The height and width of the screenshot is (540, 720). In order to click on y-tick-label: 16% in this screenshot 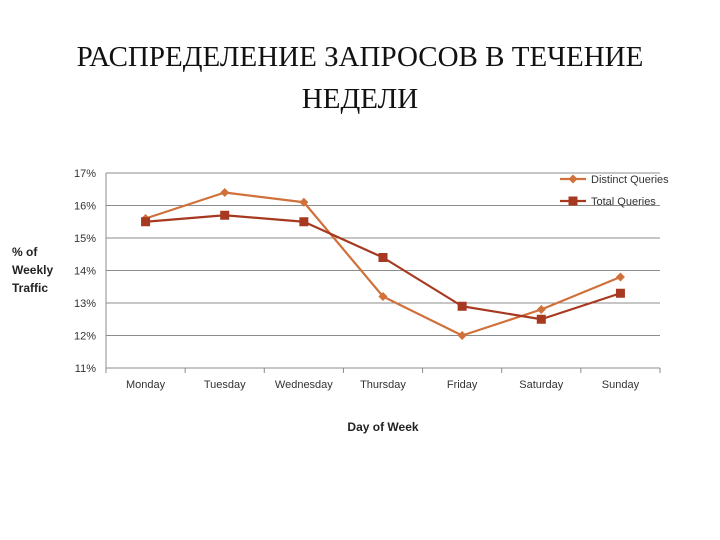, I will do `click(85, 207)`.